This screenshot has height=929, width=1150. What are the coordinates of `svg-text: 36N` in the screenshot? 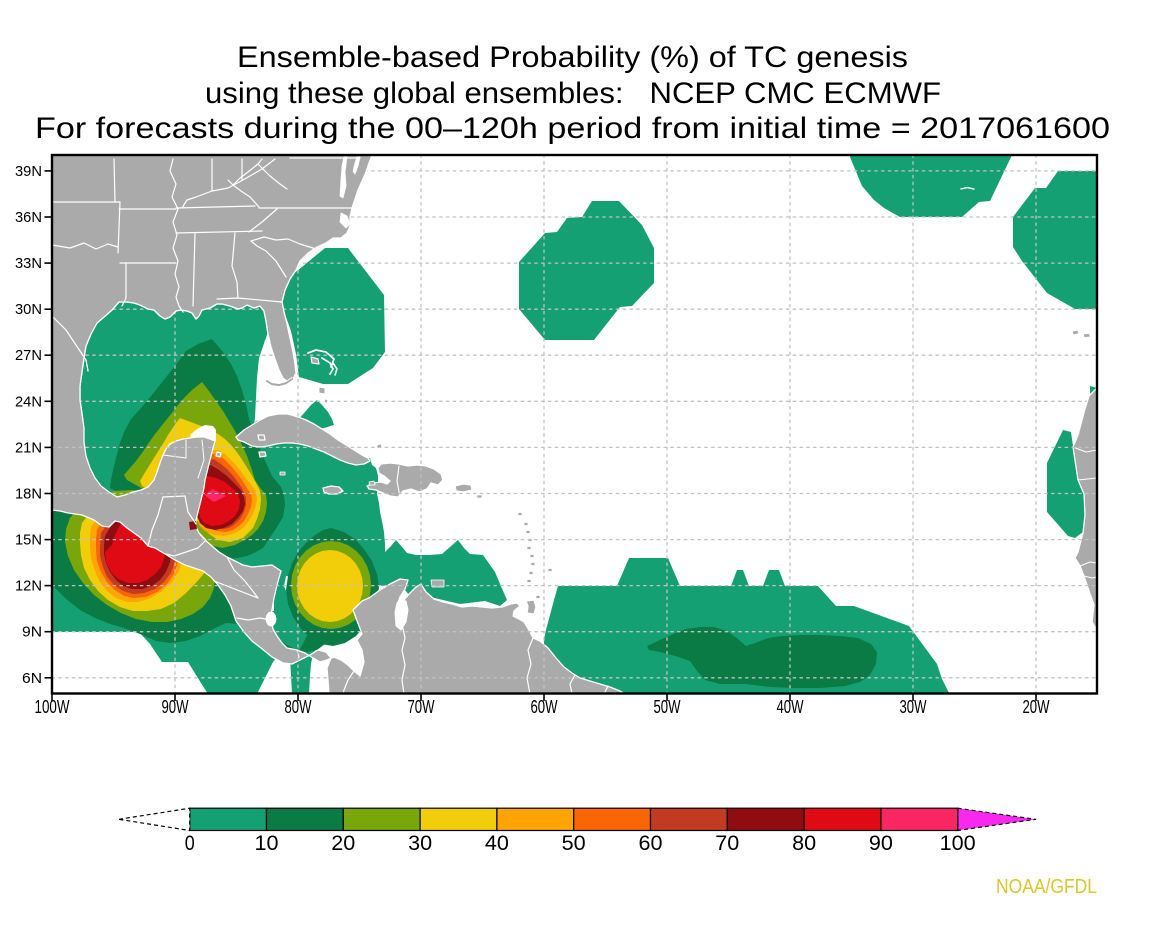 It's located at (28, 217).